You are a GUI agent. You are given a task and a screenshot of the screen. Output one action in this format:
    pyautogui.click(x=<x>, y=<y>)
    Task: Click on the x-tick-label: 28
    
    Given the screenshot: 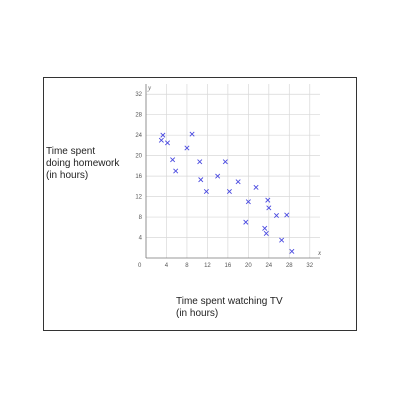 What is the action you would take?
    pyautogui.click(x=289, y=266)
    